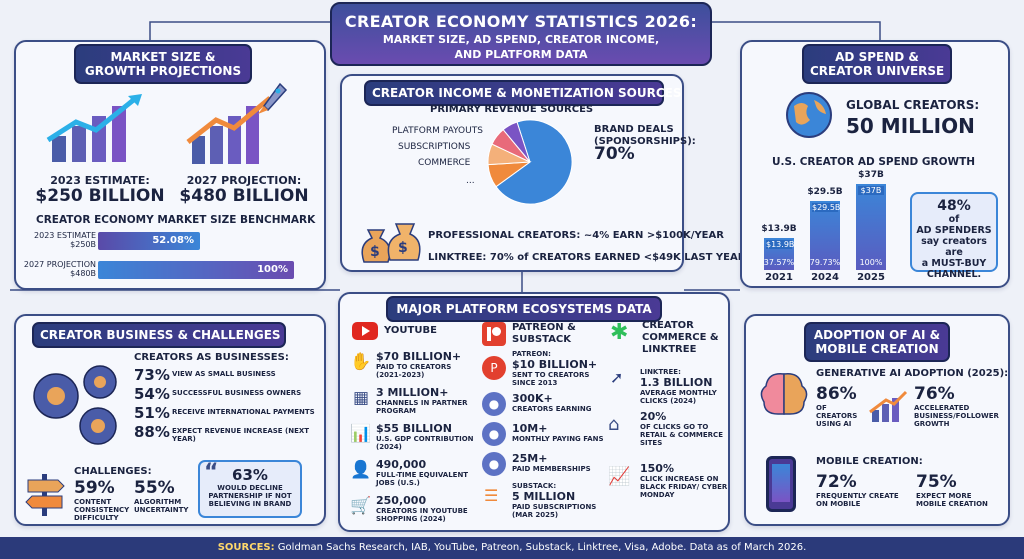 The height and width of the screenshot is (559, 1024). What do you see at coordinates (837, 416) in the screenshot?
I see `ai-stat-1-t: OF CREATORS USING AI` at bounding box center [837, 416].